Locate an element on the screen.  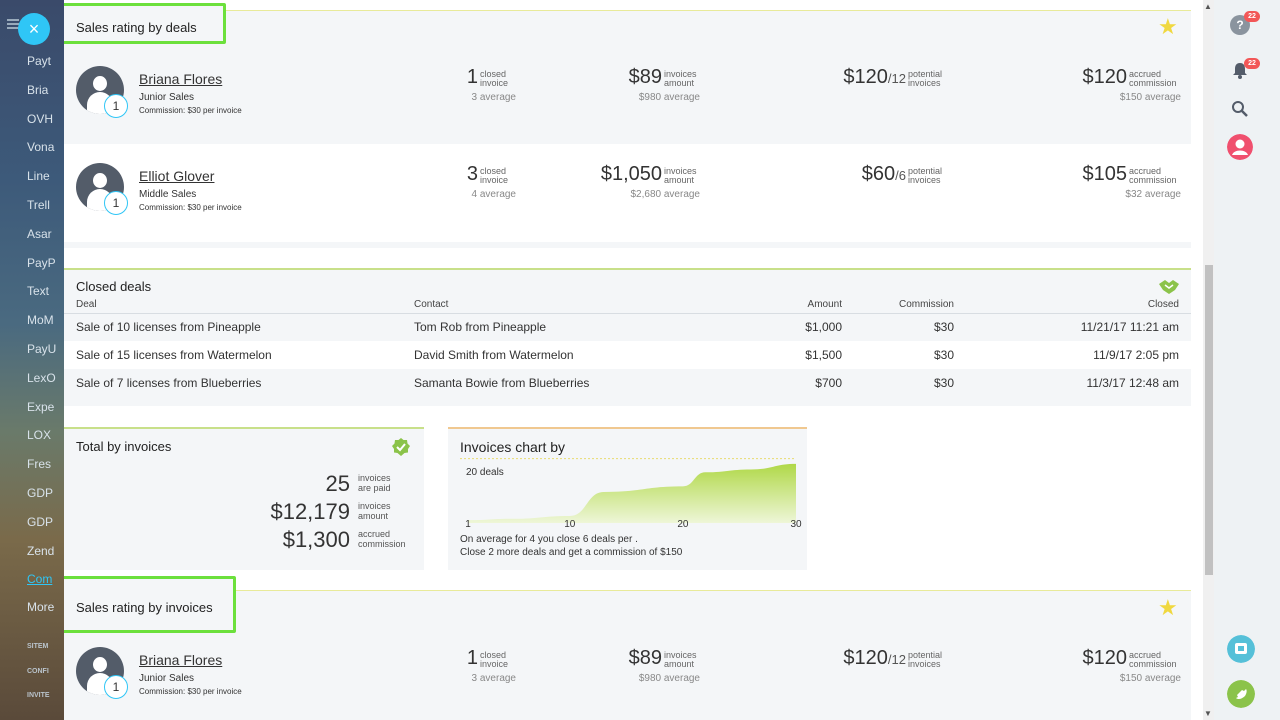
cell-deal: Sale of 7 licenses from Blueberries is located at coordinates (239, 383).